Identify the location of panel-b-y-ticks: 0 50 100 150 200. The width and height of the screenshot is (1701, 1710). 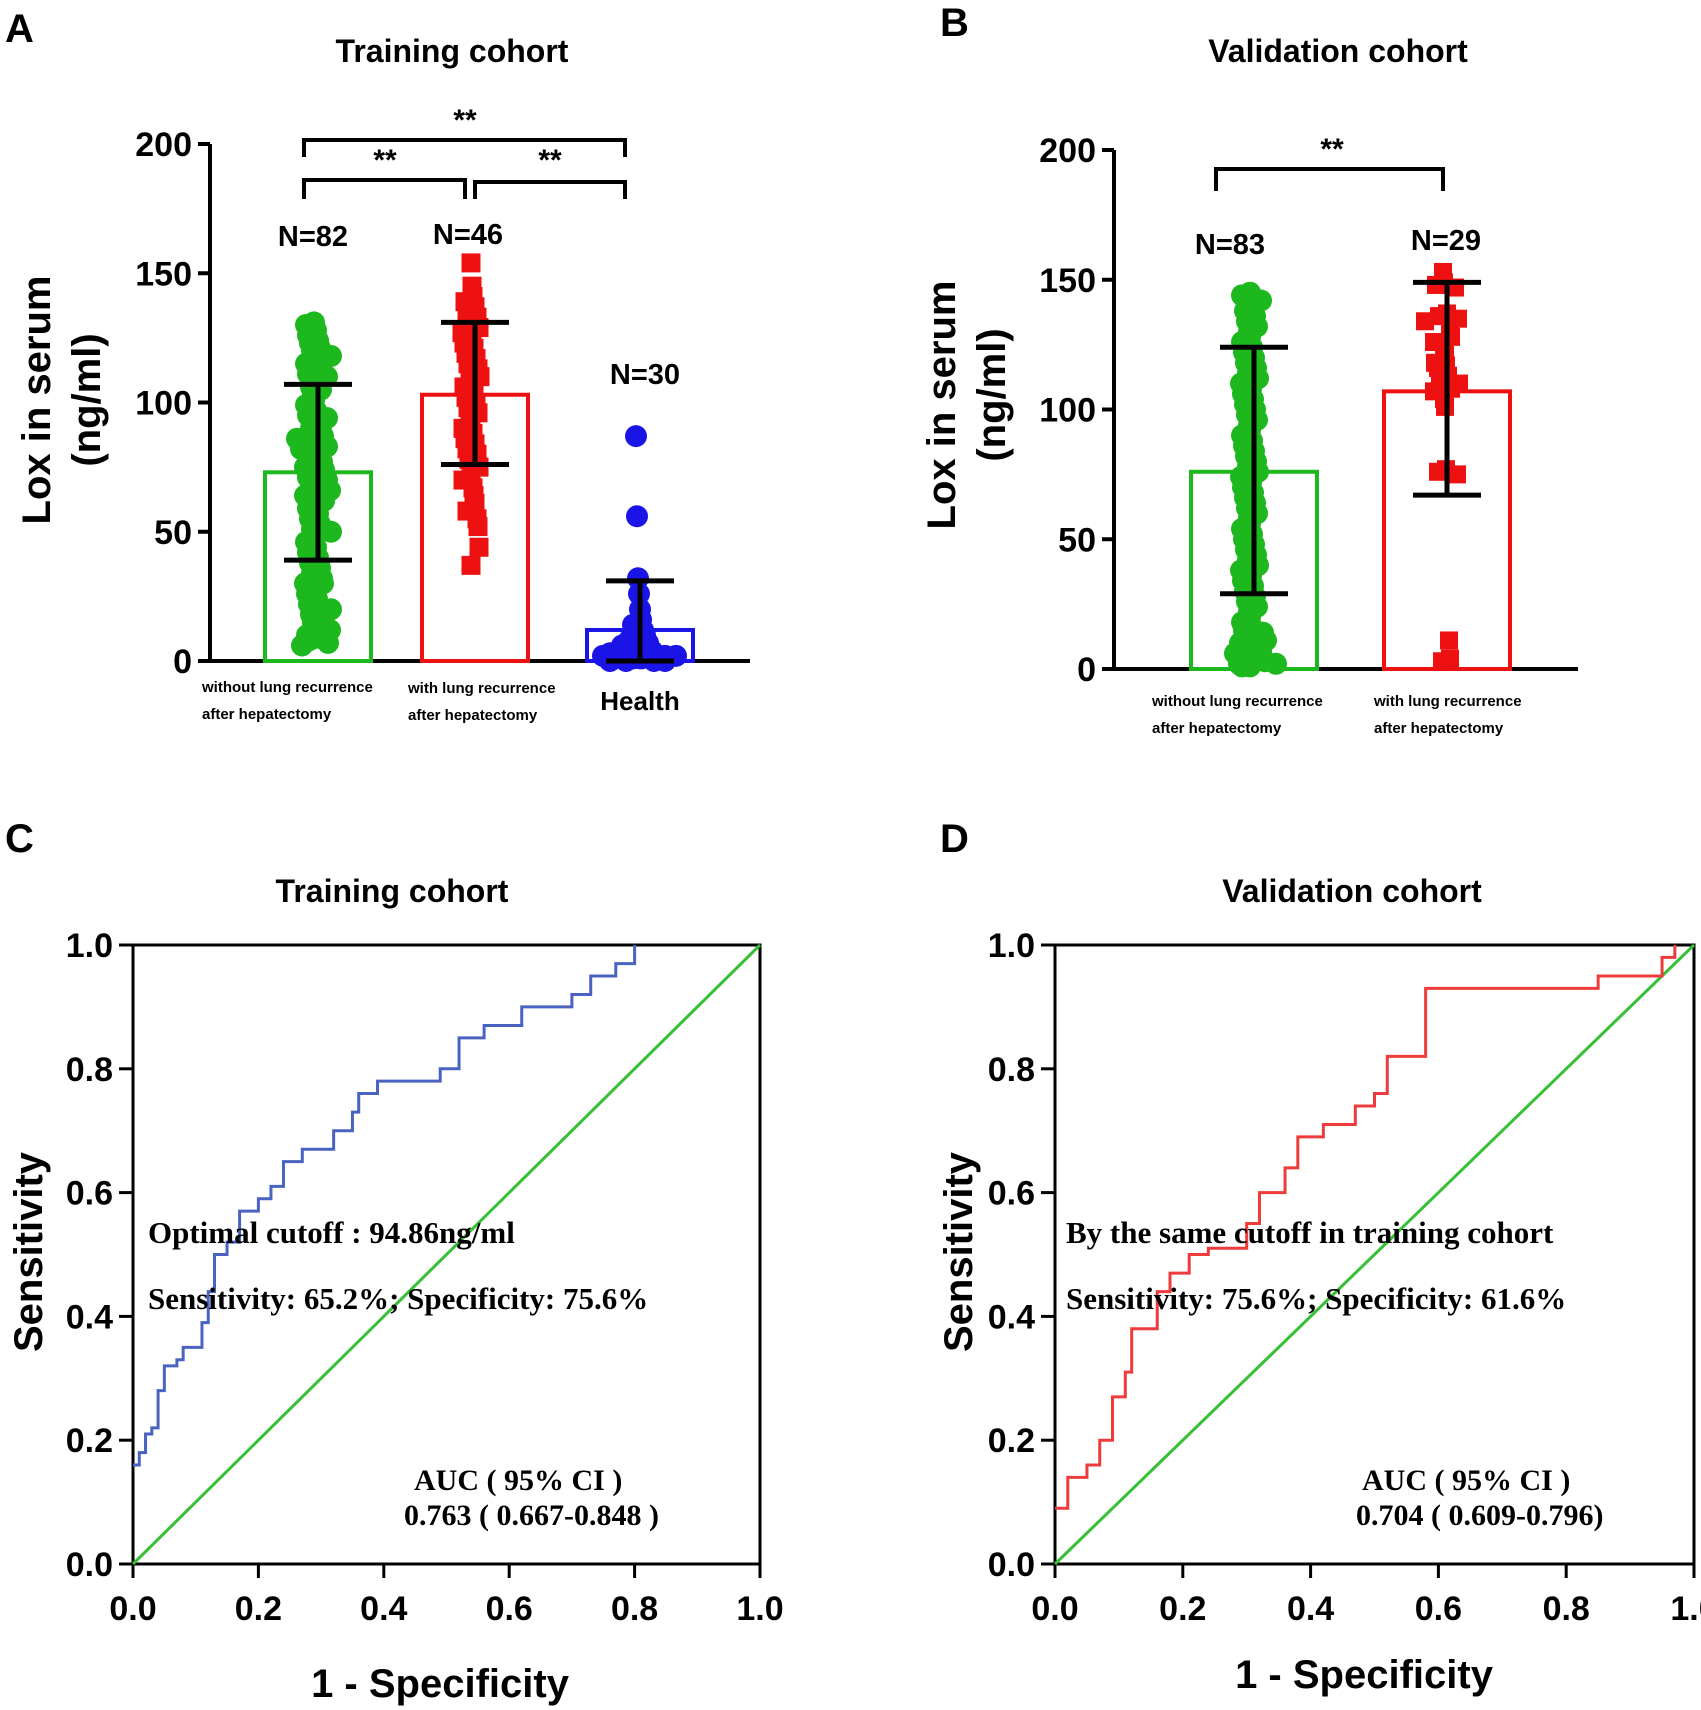
(1076, 410).